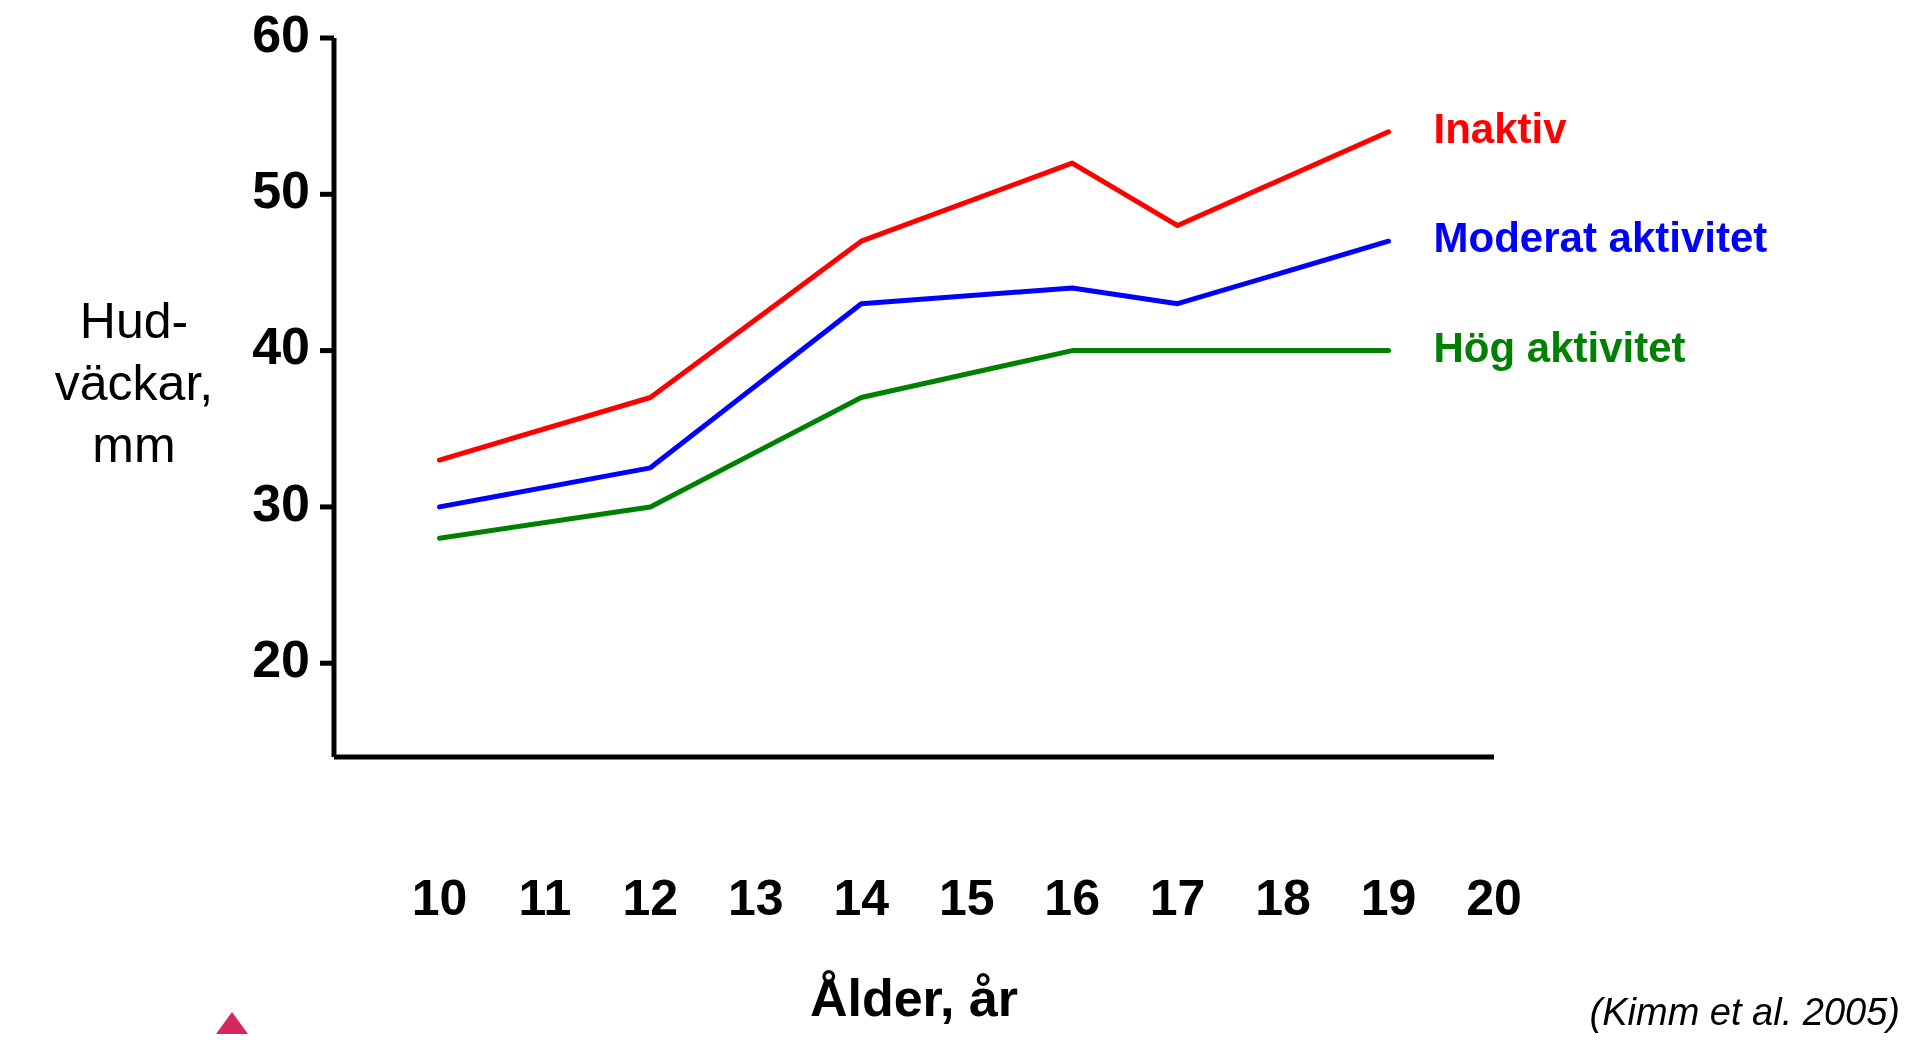 Image resolution: width=1908 pixels, height=1044 pixels. What do you see at coordinates (914, 998) in the screenshot?
I see `x-axis-title: Ålder, år` at bounding box center [914, 998].